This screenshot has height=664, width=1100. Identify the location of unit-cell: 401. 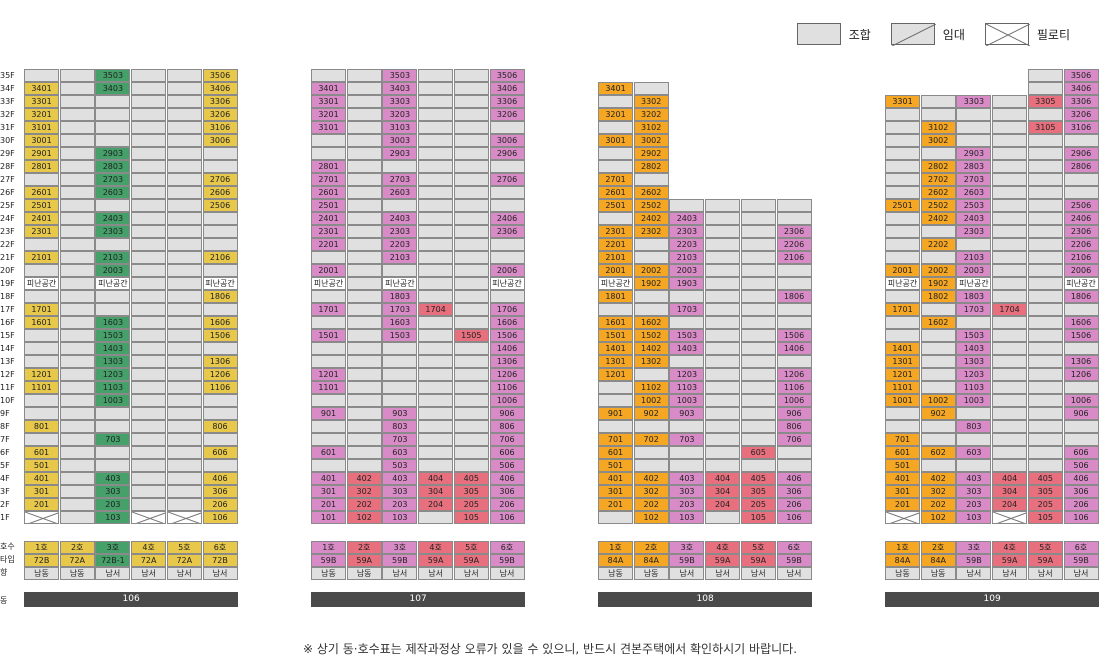
(328, 478).